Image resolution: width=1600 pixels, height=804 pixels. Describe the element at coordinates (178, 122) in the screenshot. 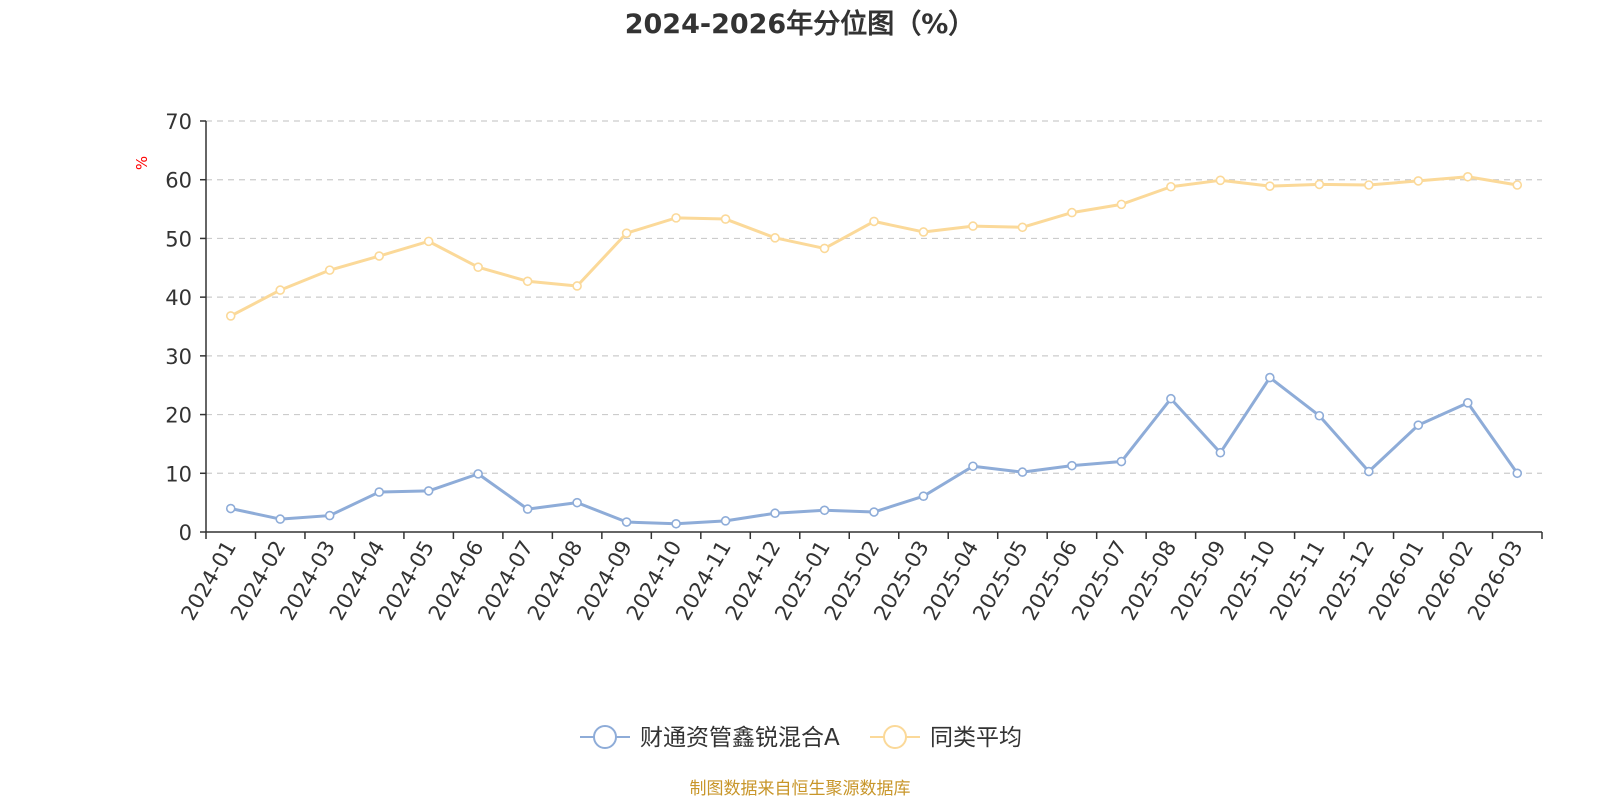

I see `y-tick-label: 70` at that location.